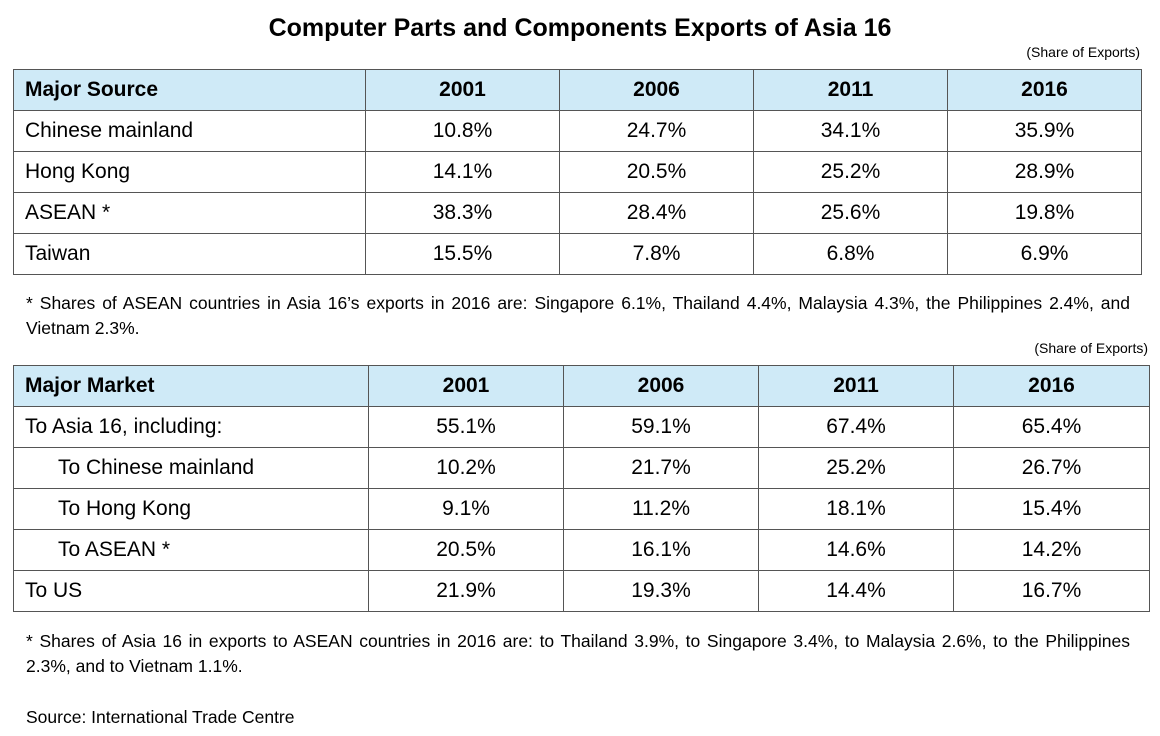  Describe the element at coordinates (191, 468) in the screenshot. I see `row-label: To Chinese mainland` at that location.